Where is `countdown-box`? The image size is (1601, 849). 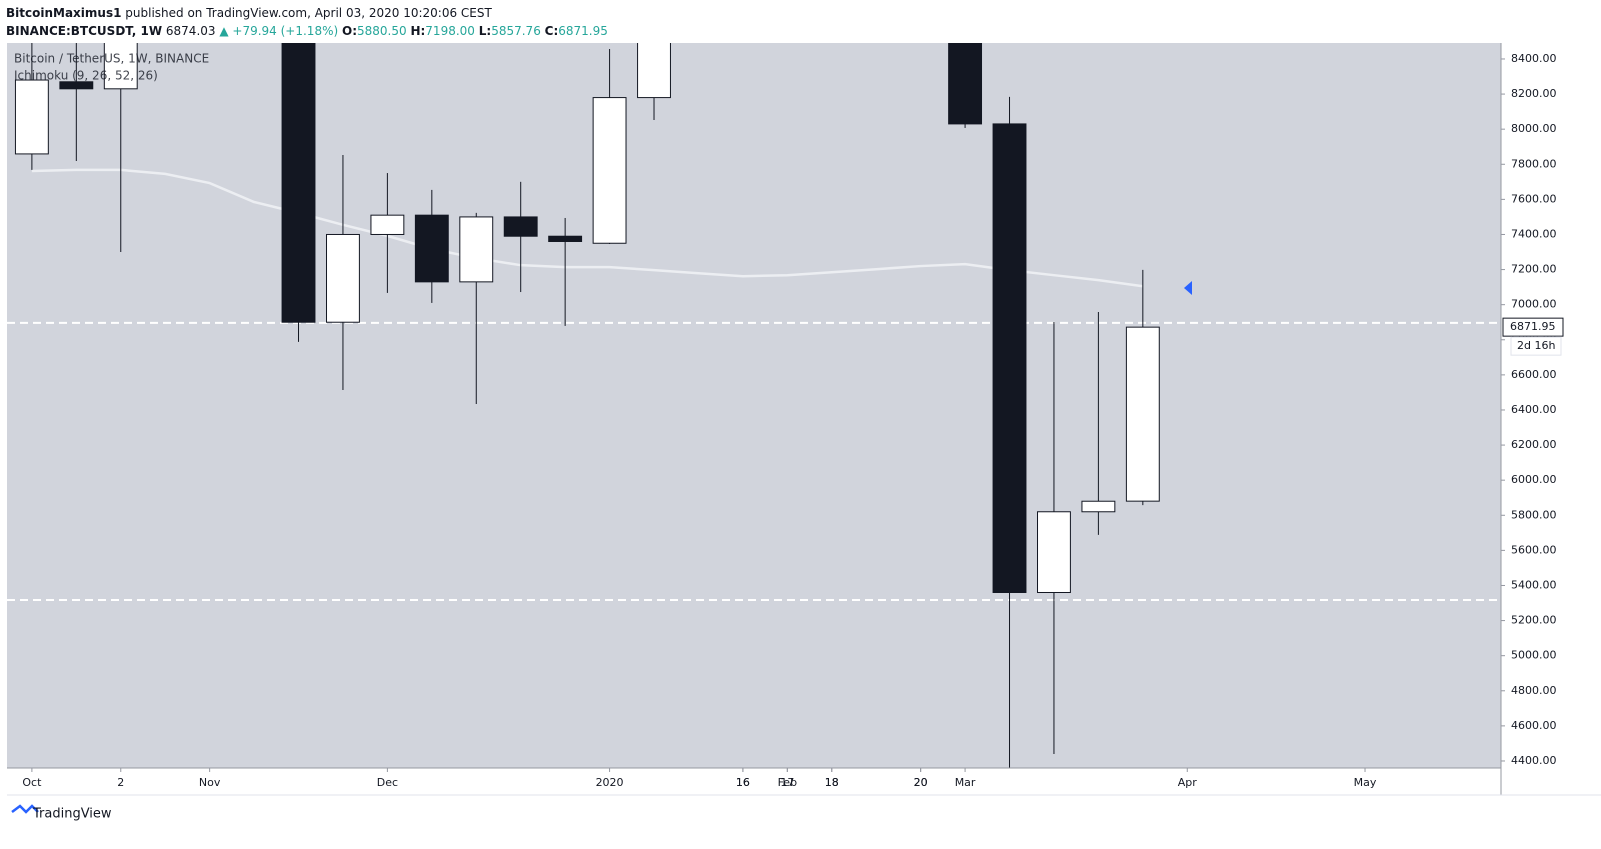
countdown-box is located at coordinates (1536, 346).